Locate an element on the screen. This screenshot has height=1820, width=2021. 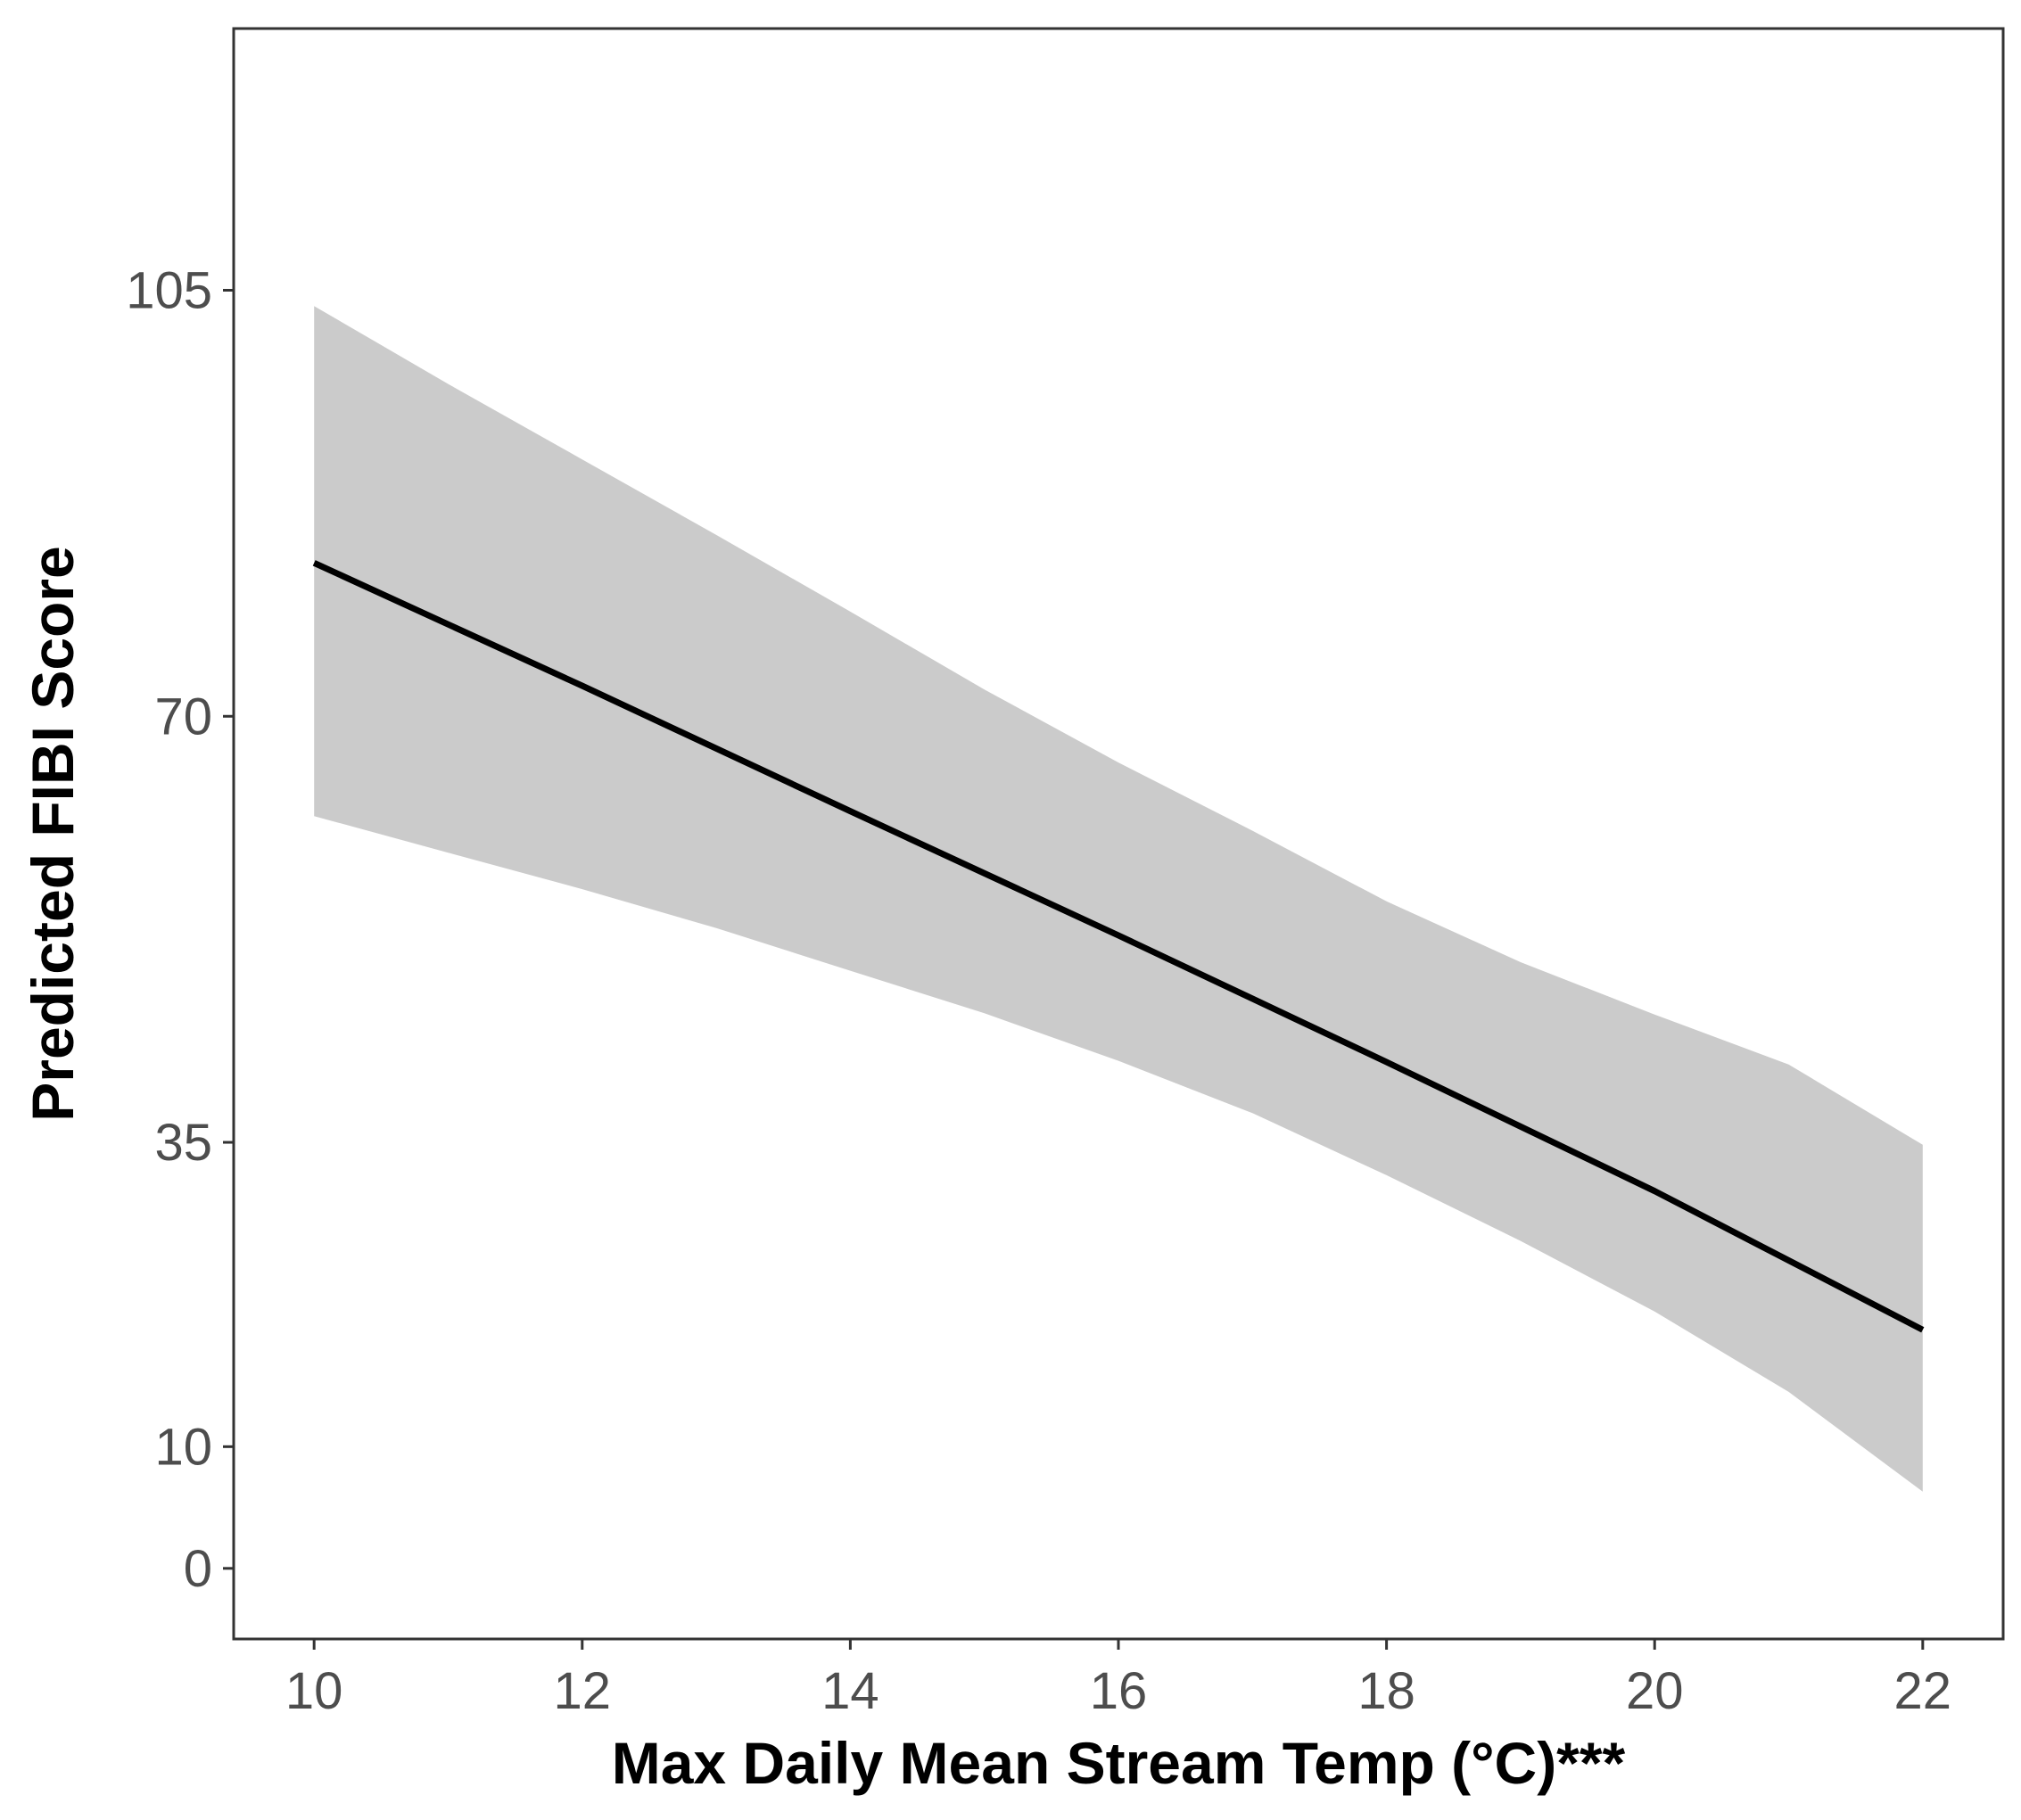
x-tick-label: 12 is located at coordinates (583, 1691).